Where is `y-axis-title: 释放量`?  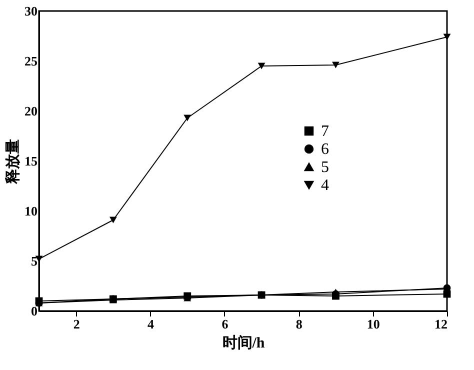
y-axis-title: 释放量 is located at coordinates (13, 162).